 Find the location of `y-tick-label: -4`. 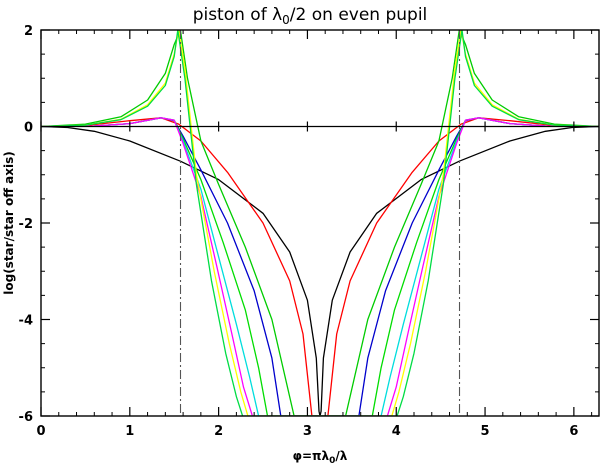

y-tick-label: -4 is located at coordinates (26, 321).